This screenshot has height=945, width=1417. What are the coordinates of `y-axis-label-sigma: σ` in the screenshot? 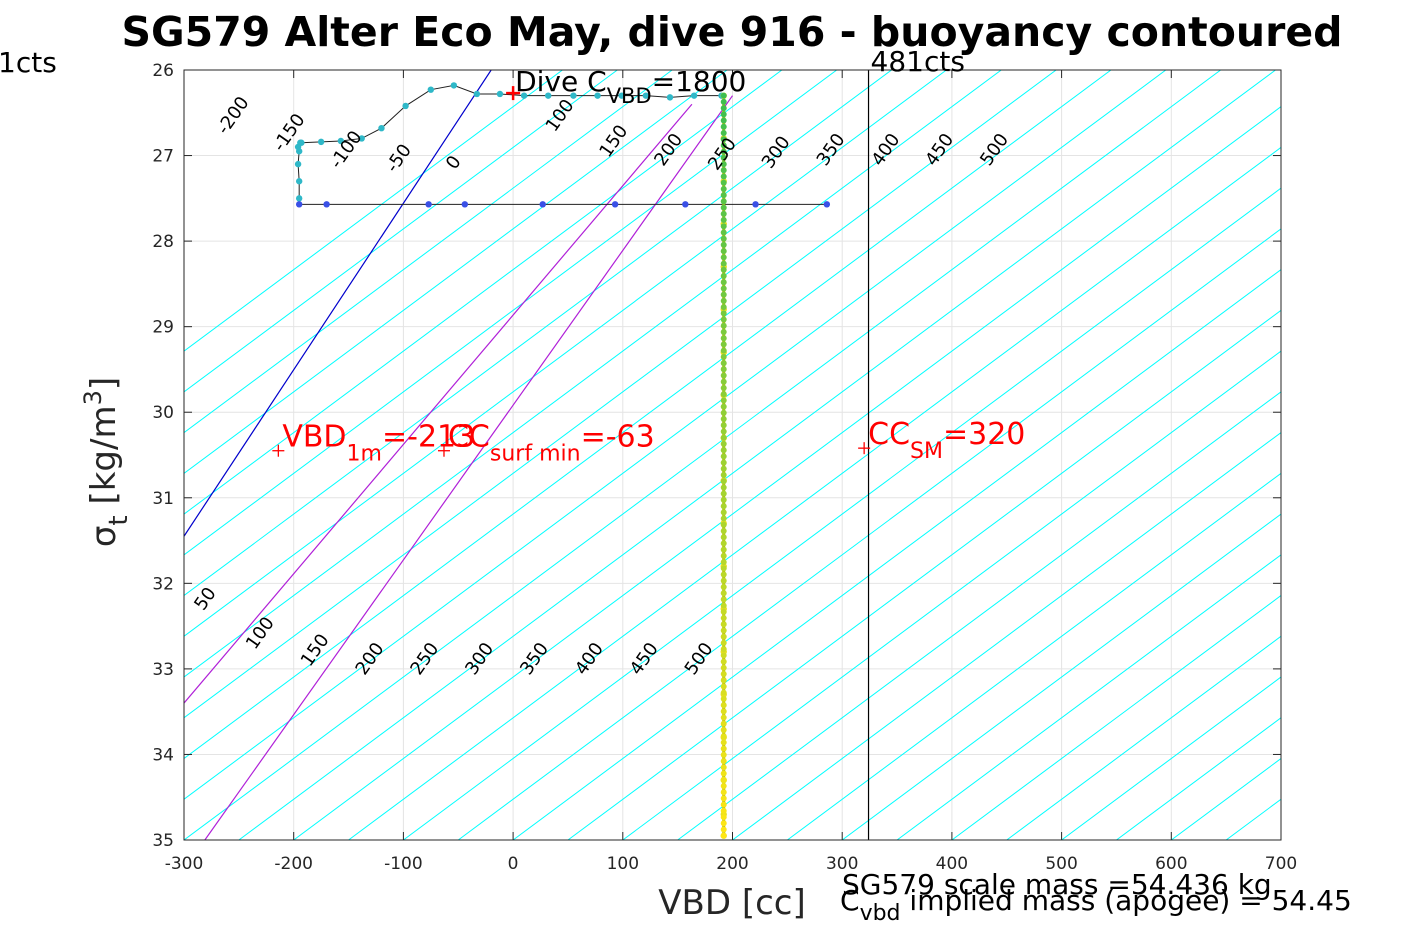 It's located at (104, 537).